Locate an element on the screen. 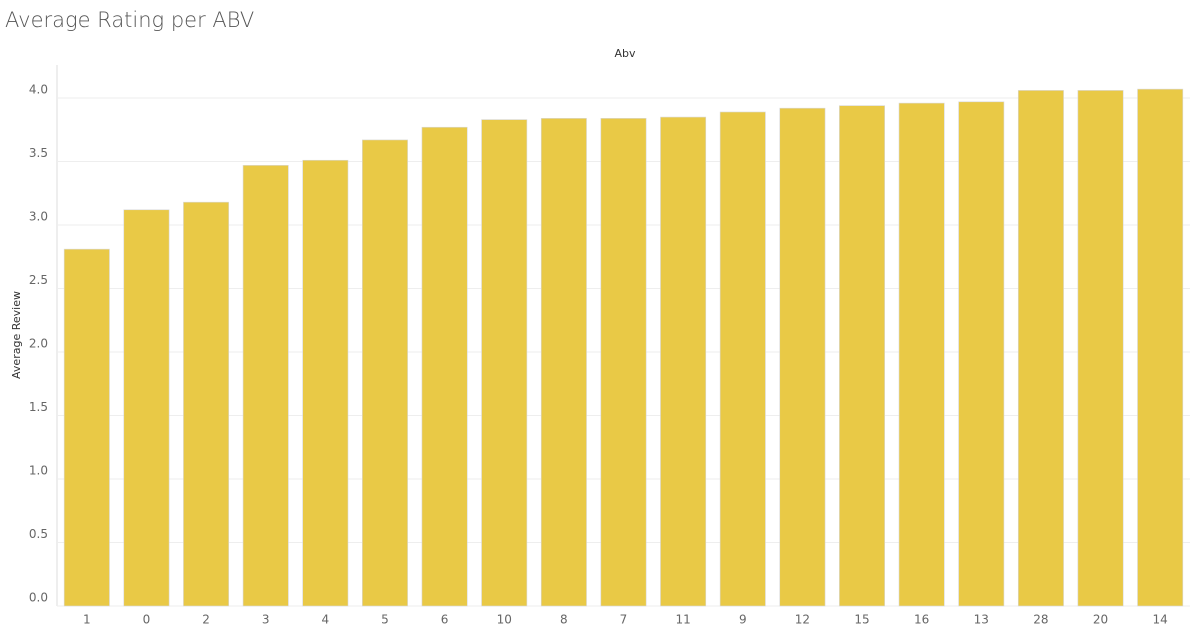 This screenshot has width=1196, height=628. x-tick-label: 7 is located at coordinates (624, 620).